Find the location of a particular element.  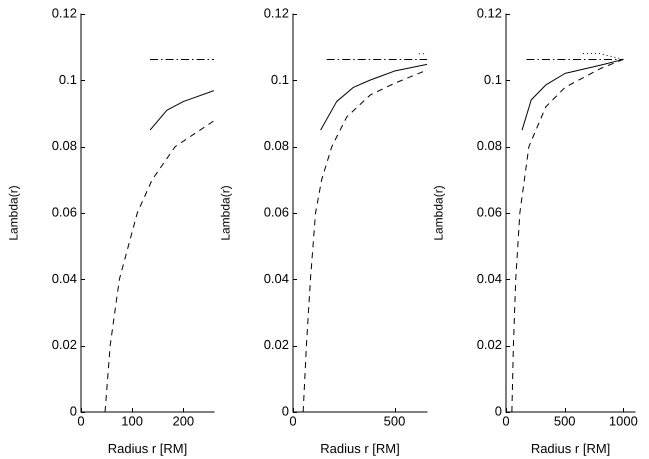

x-tick-label: 1000 is located at coordinates (623, 420).